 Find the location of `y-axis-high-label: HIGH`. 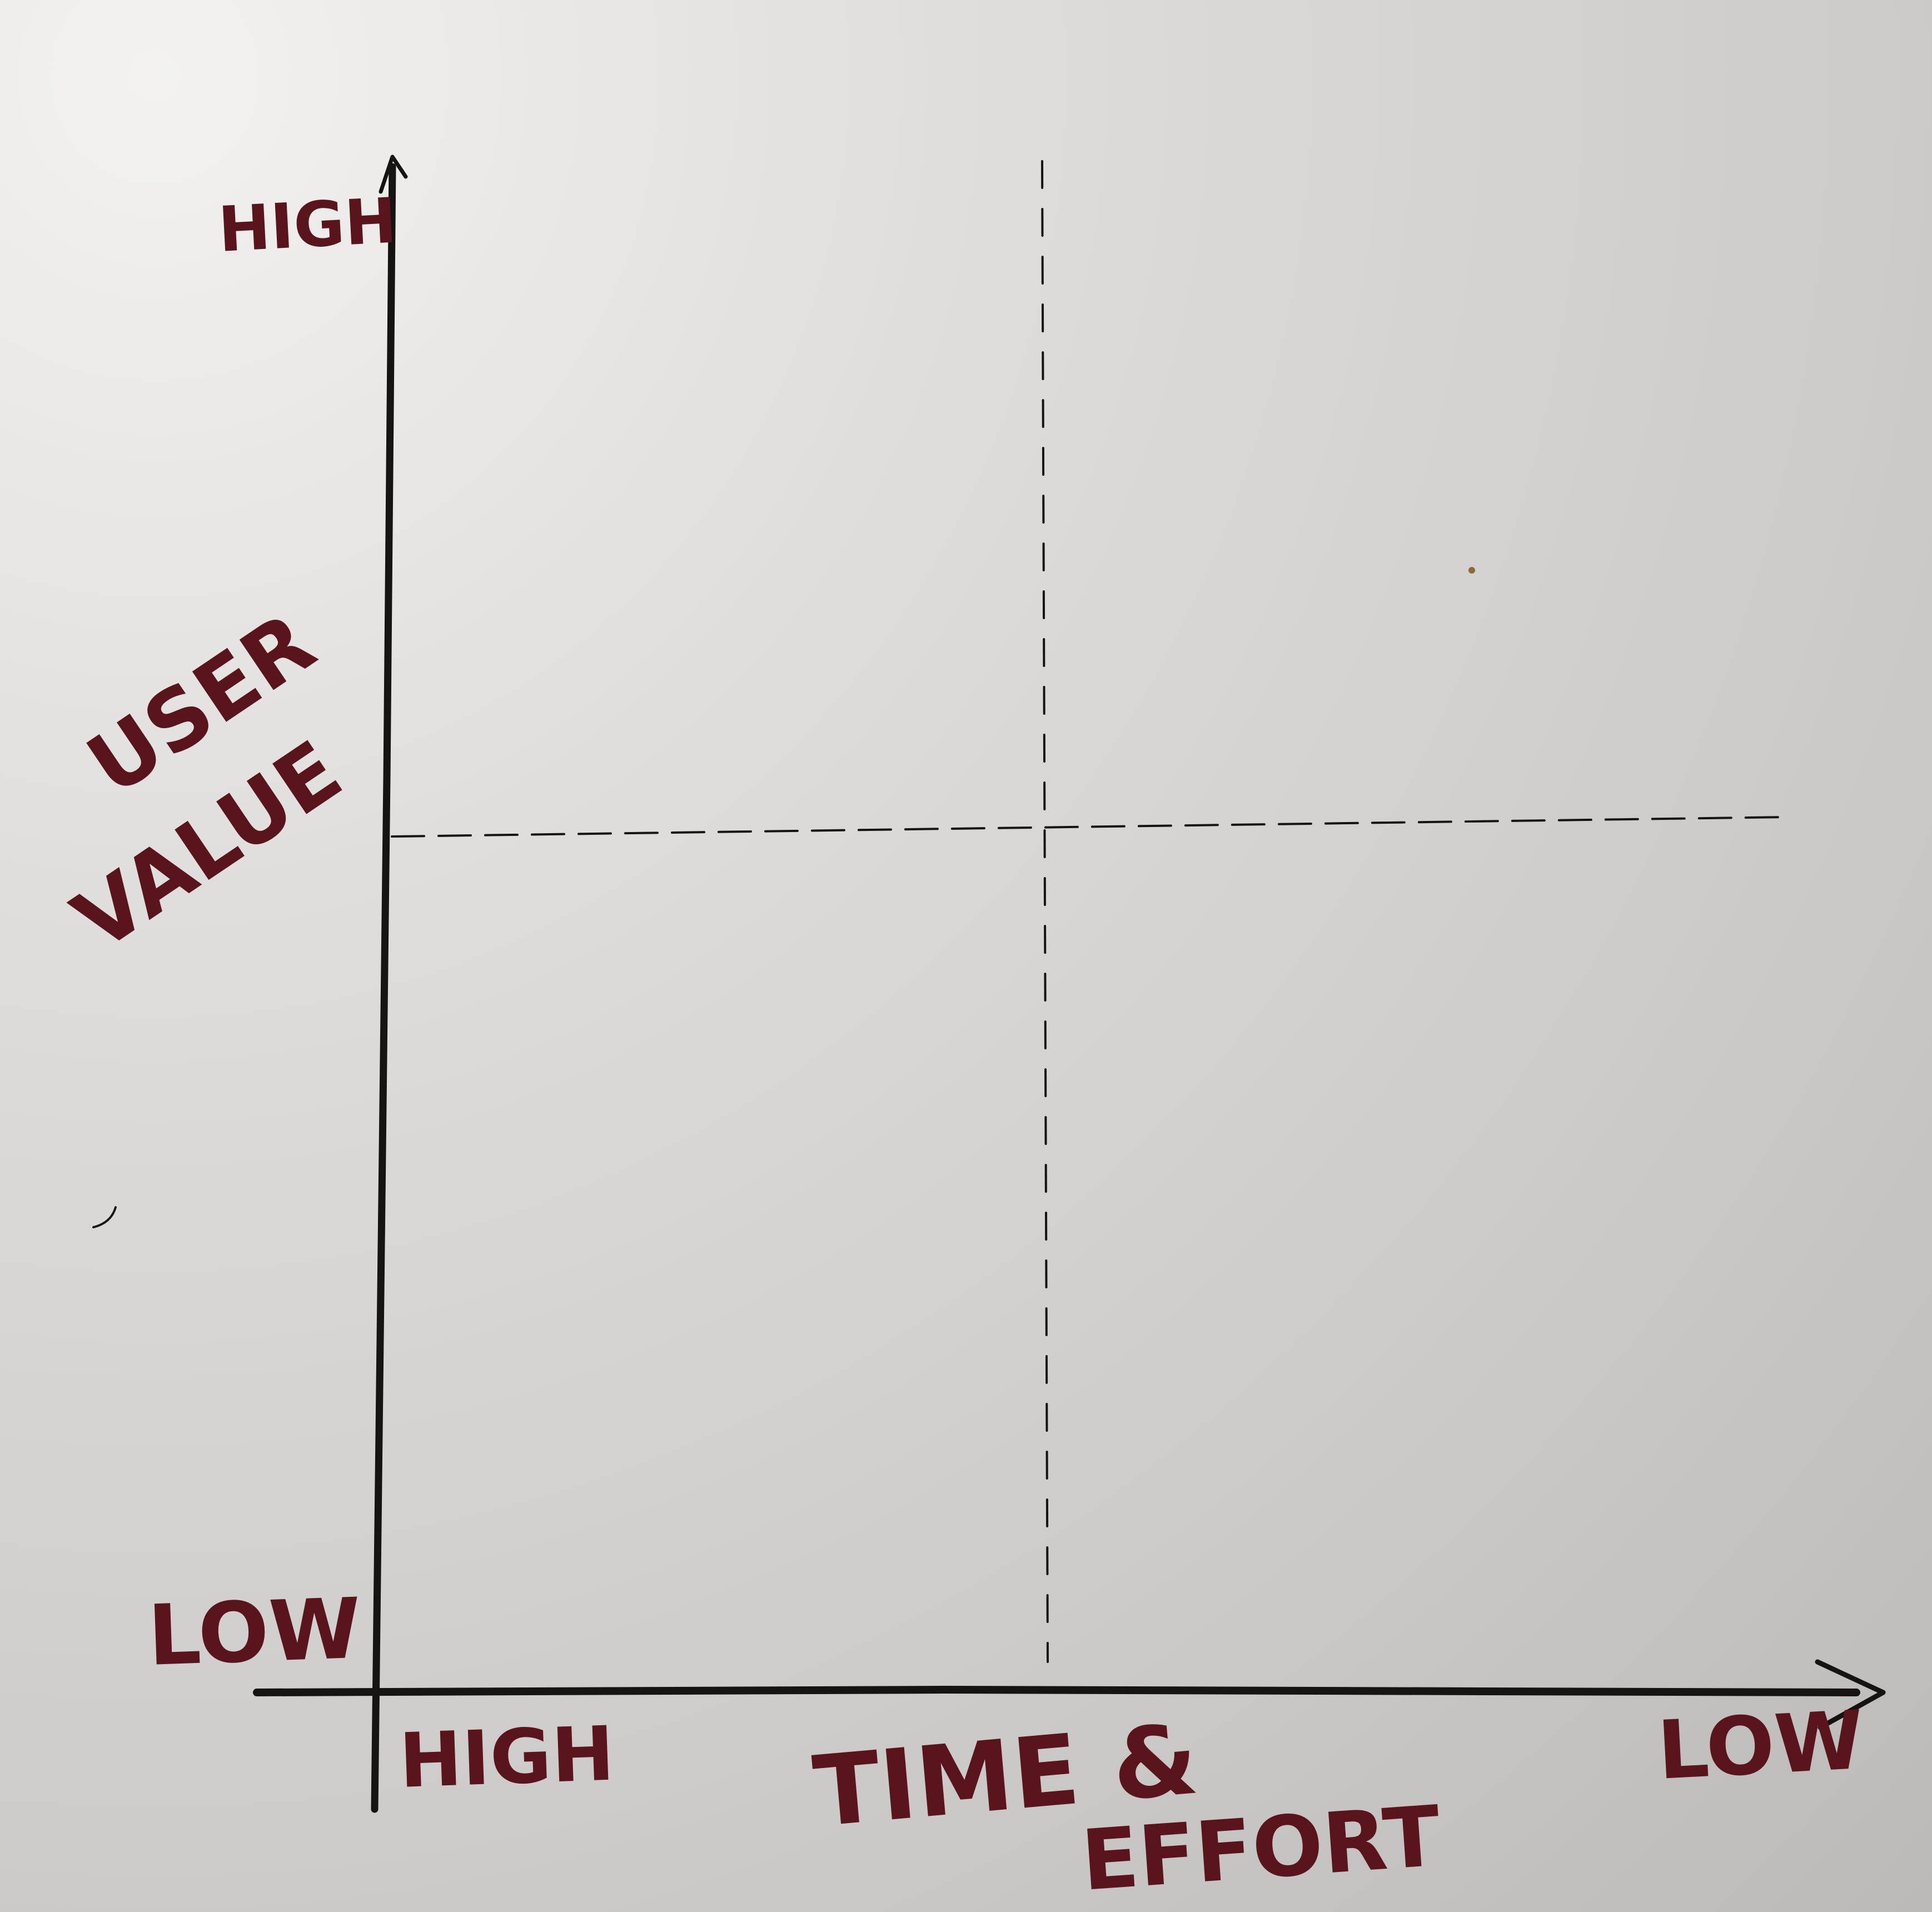

y-axis-high-label: HIGH is located at coordinates (308, 226).